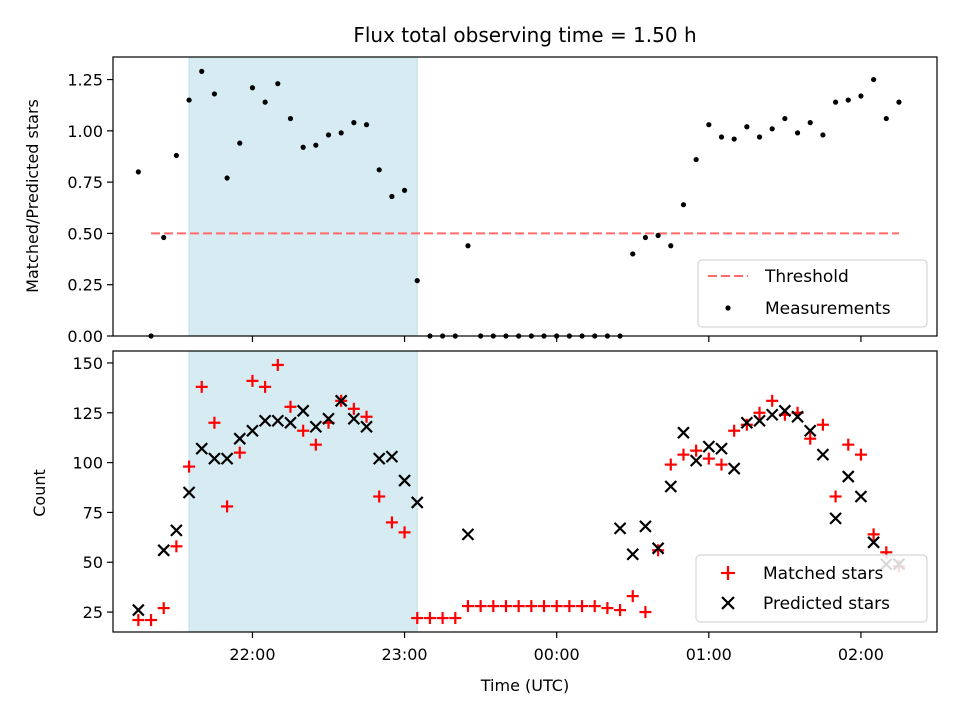 The image size is (960, 720). I want to click on y-tick-label: 0.00, so click(85, 336).